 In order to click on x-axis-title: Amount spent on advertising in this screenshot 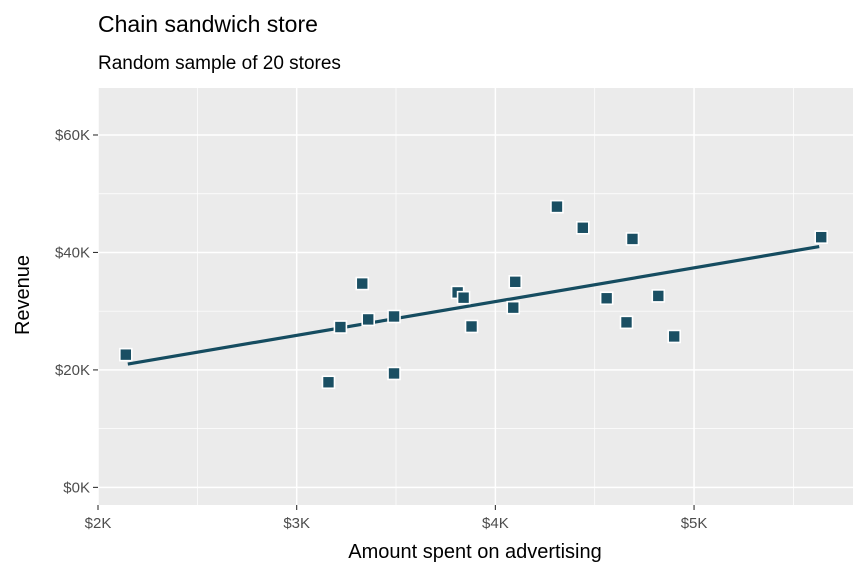, I will do `click(475, 552)`.